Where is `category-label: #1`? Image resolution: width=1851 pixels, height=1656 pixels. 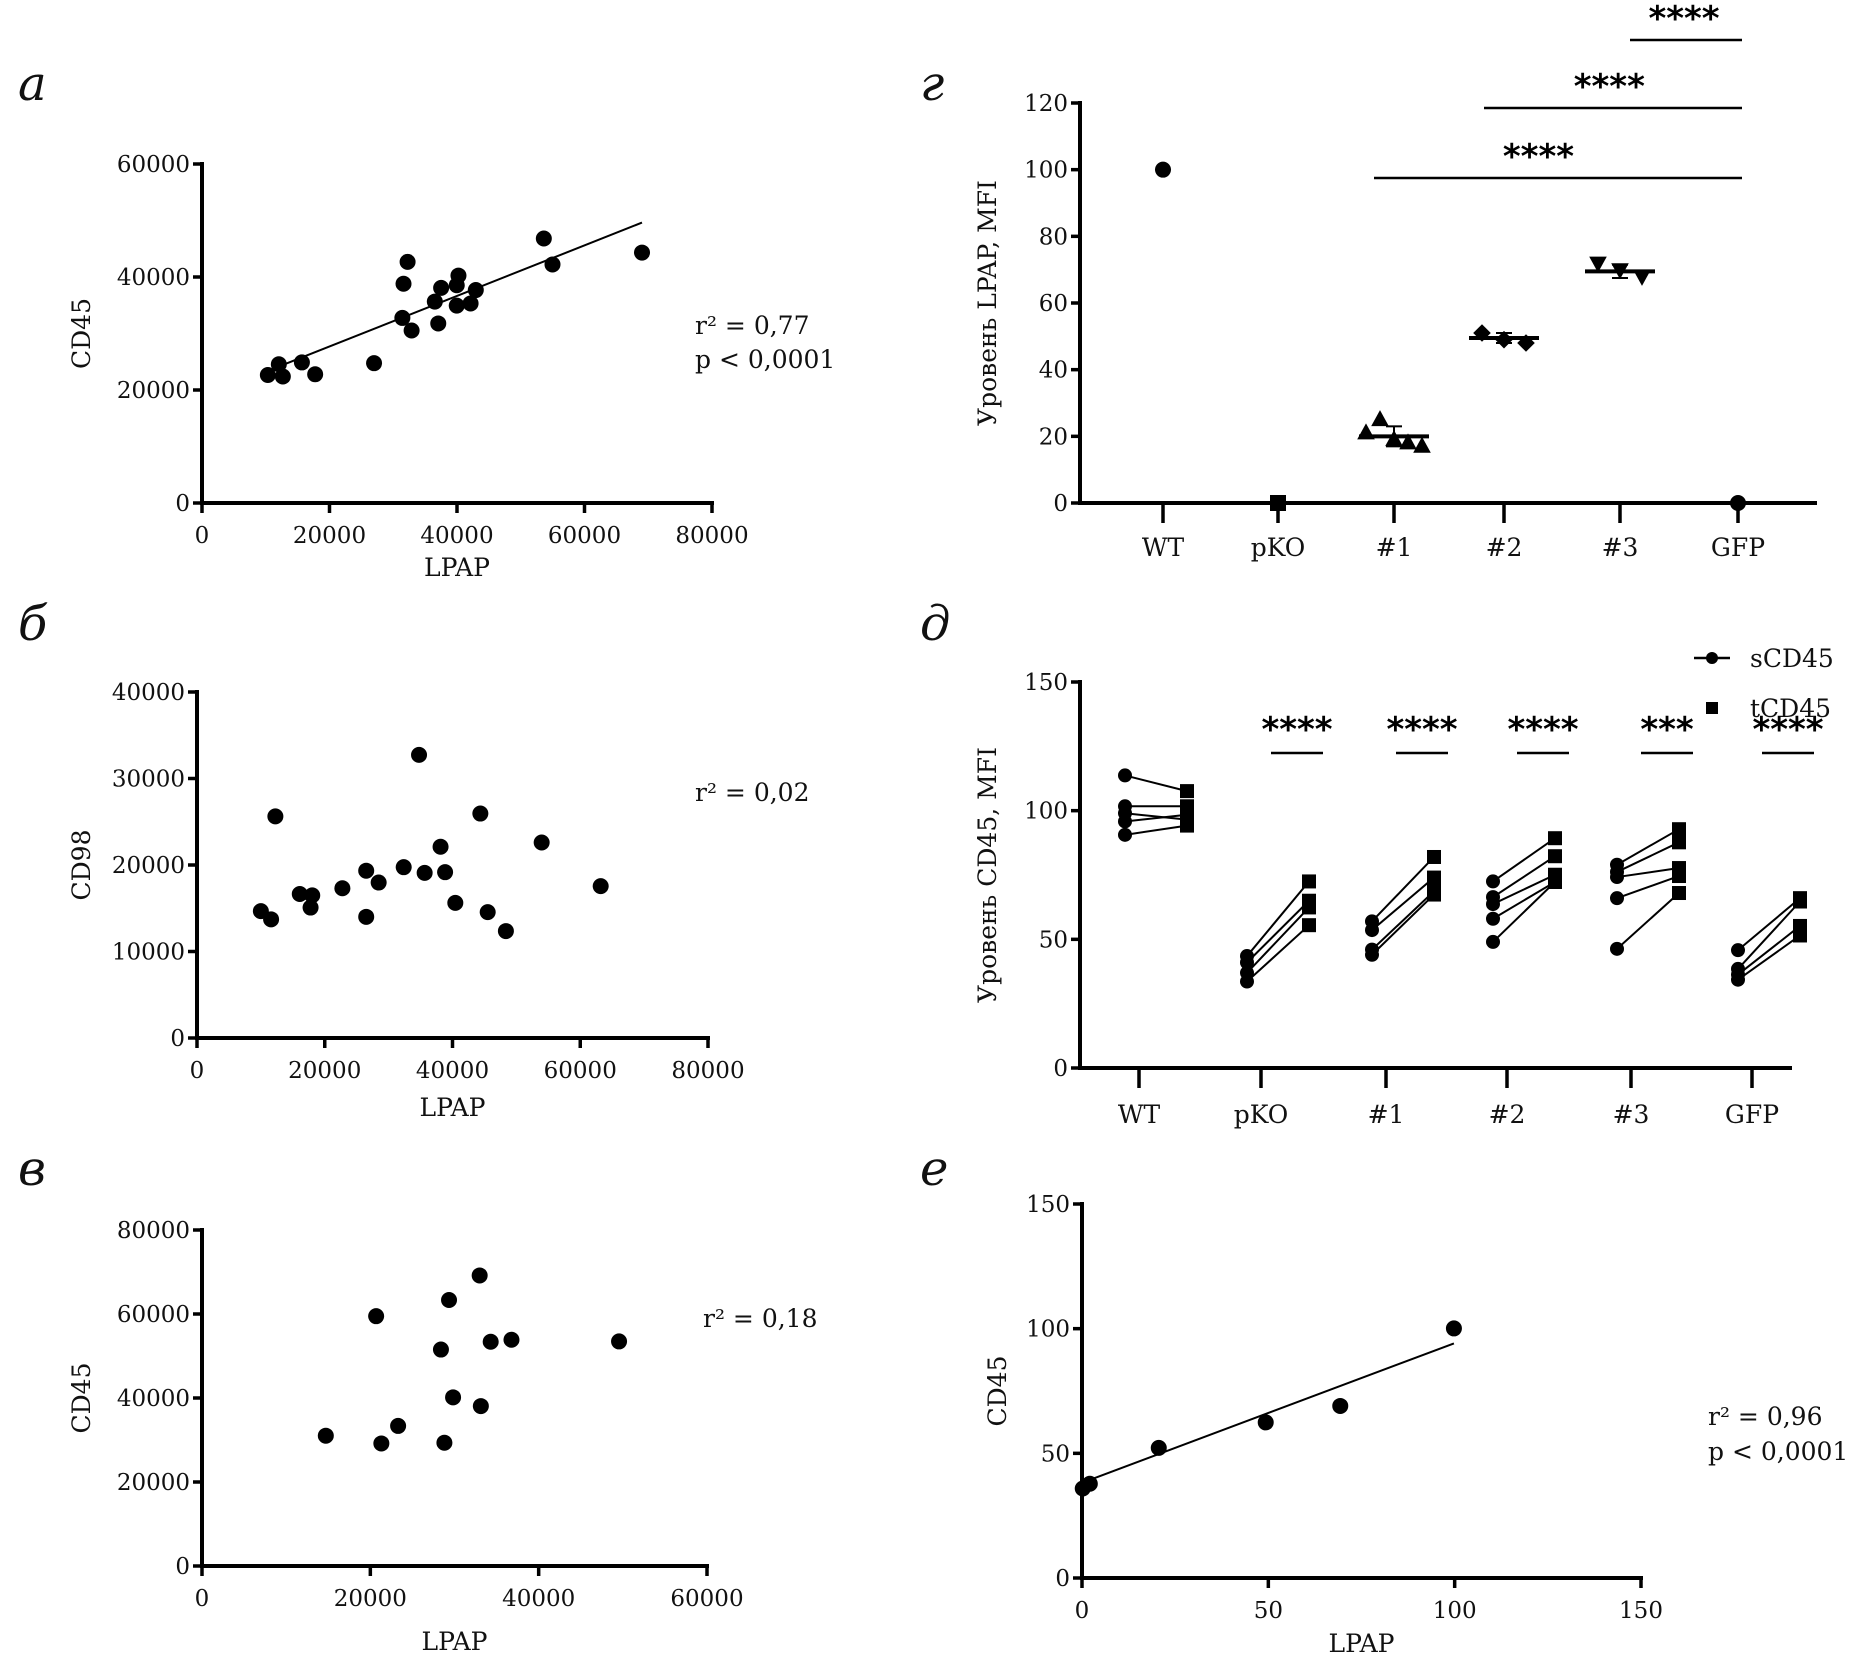
category-label: #1 is located at coordinates (1386, 1114).